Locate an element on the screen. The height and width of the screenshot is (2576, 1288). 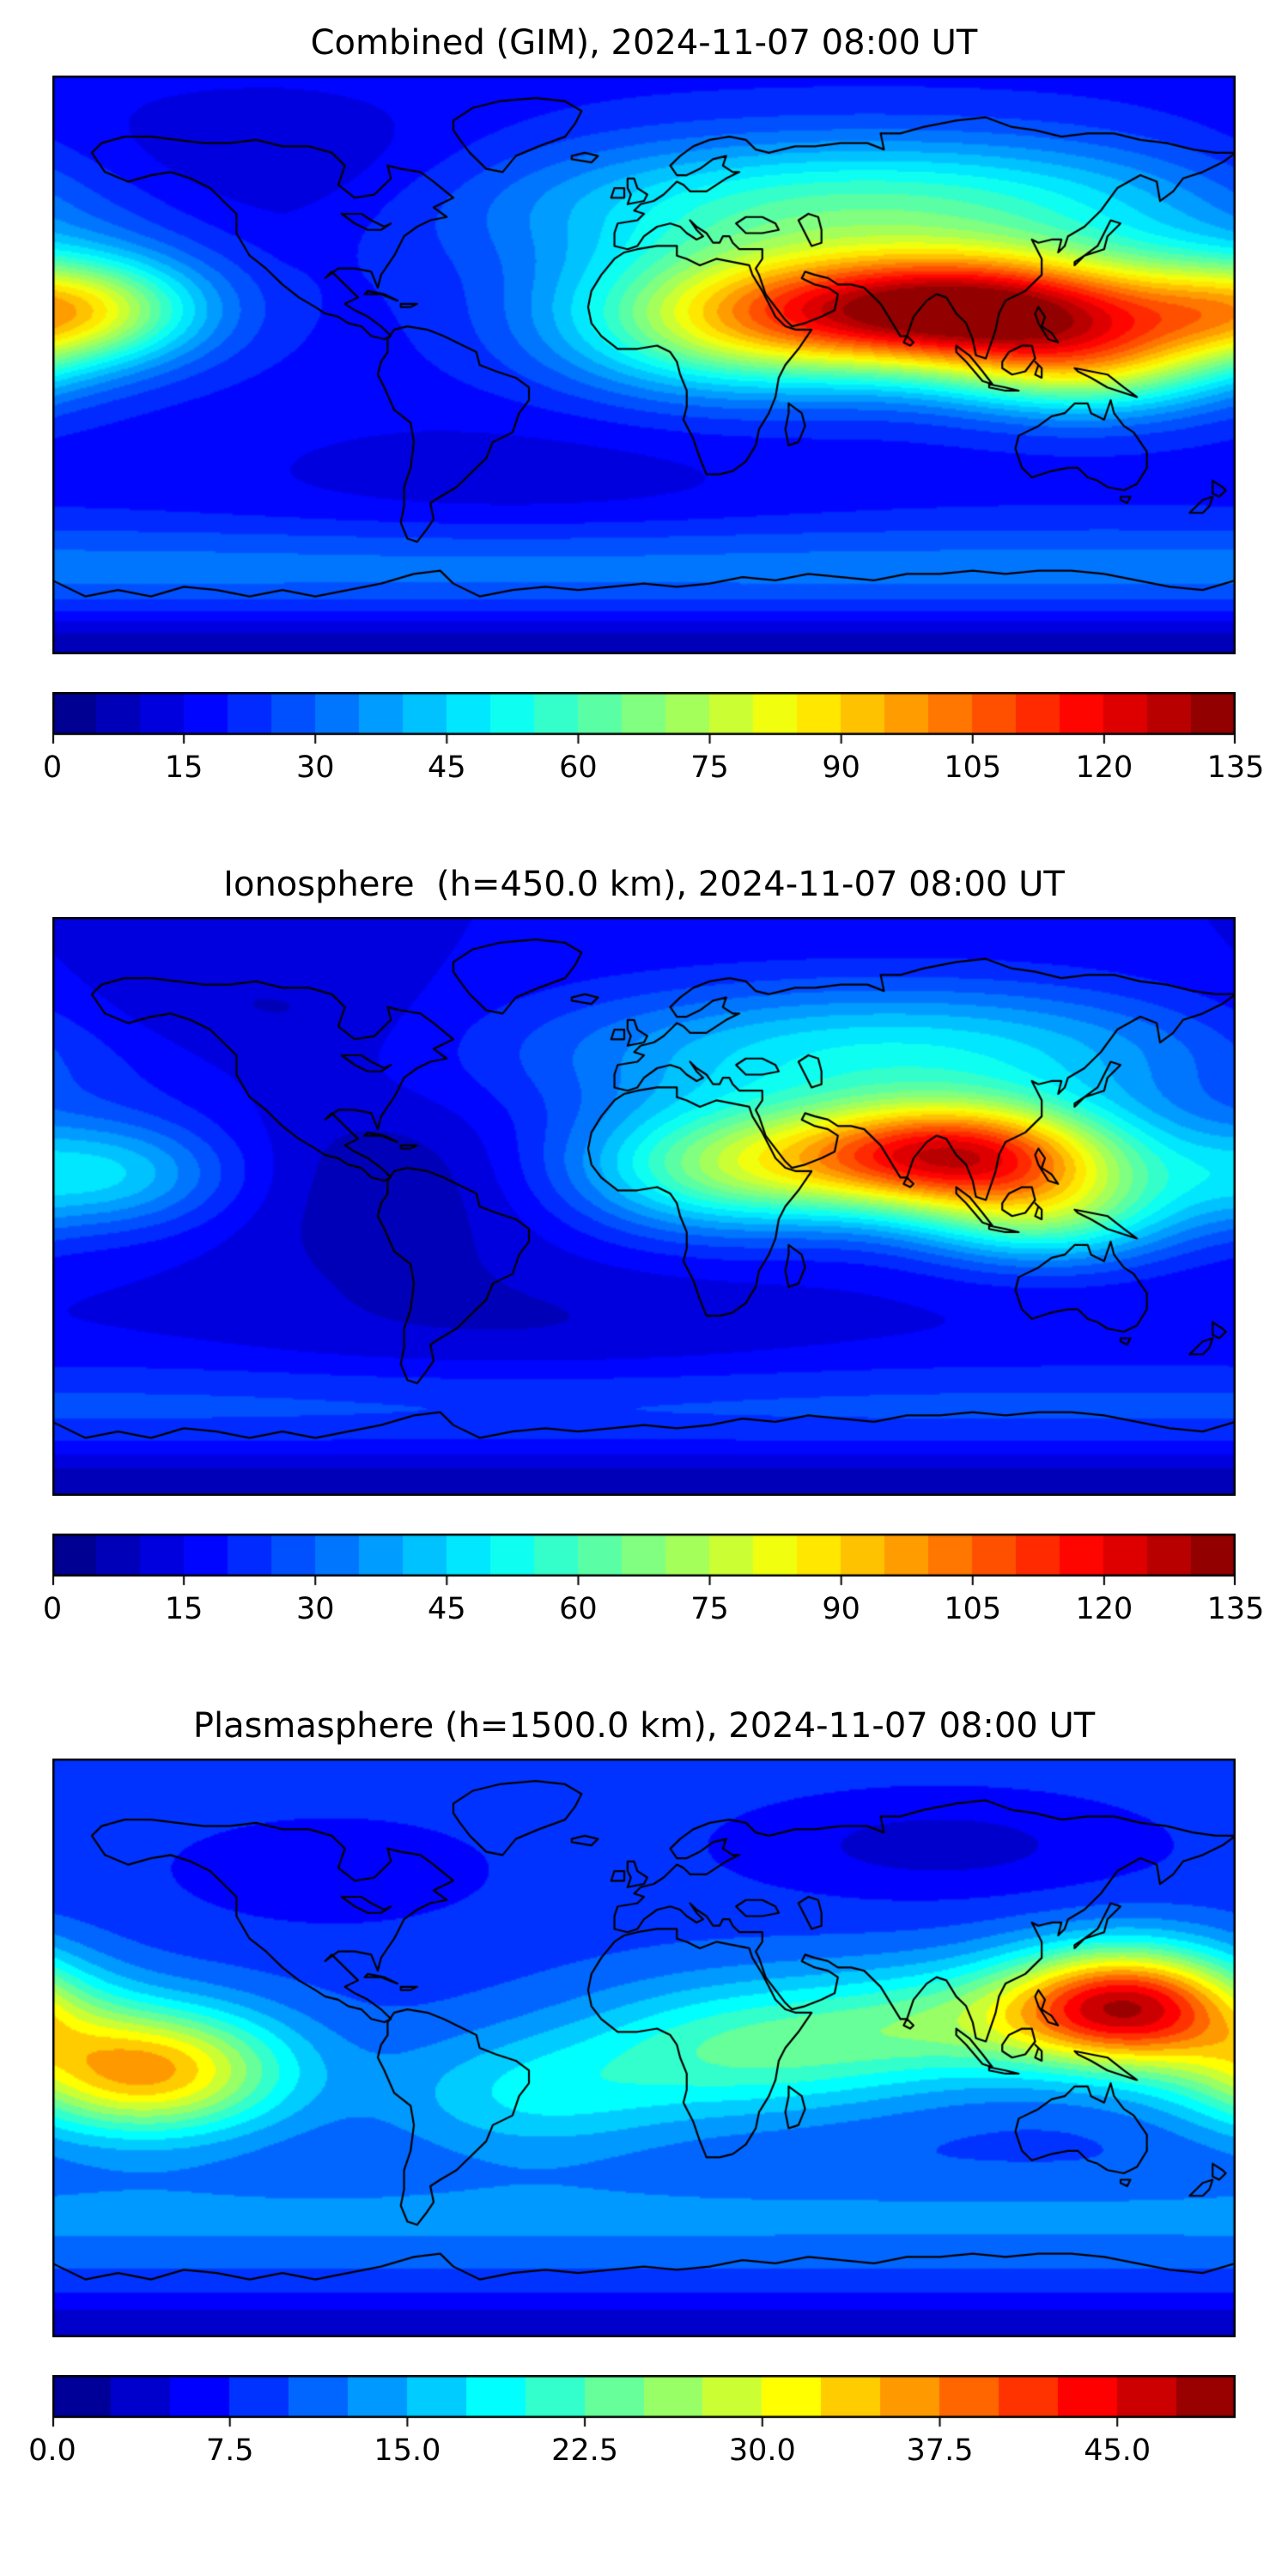
colorbar-tick-label: 37.5 is located at coordinates (940, 2450).